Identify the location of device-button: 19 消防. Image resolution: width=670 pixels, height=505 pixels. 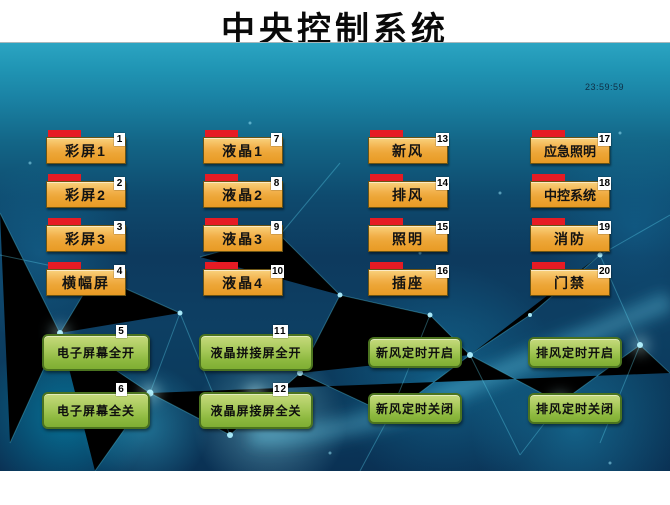
(571, 235).